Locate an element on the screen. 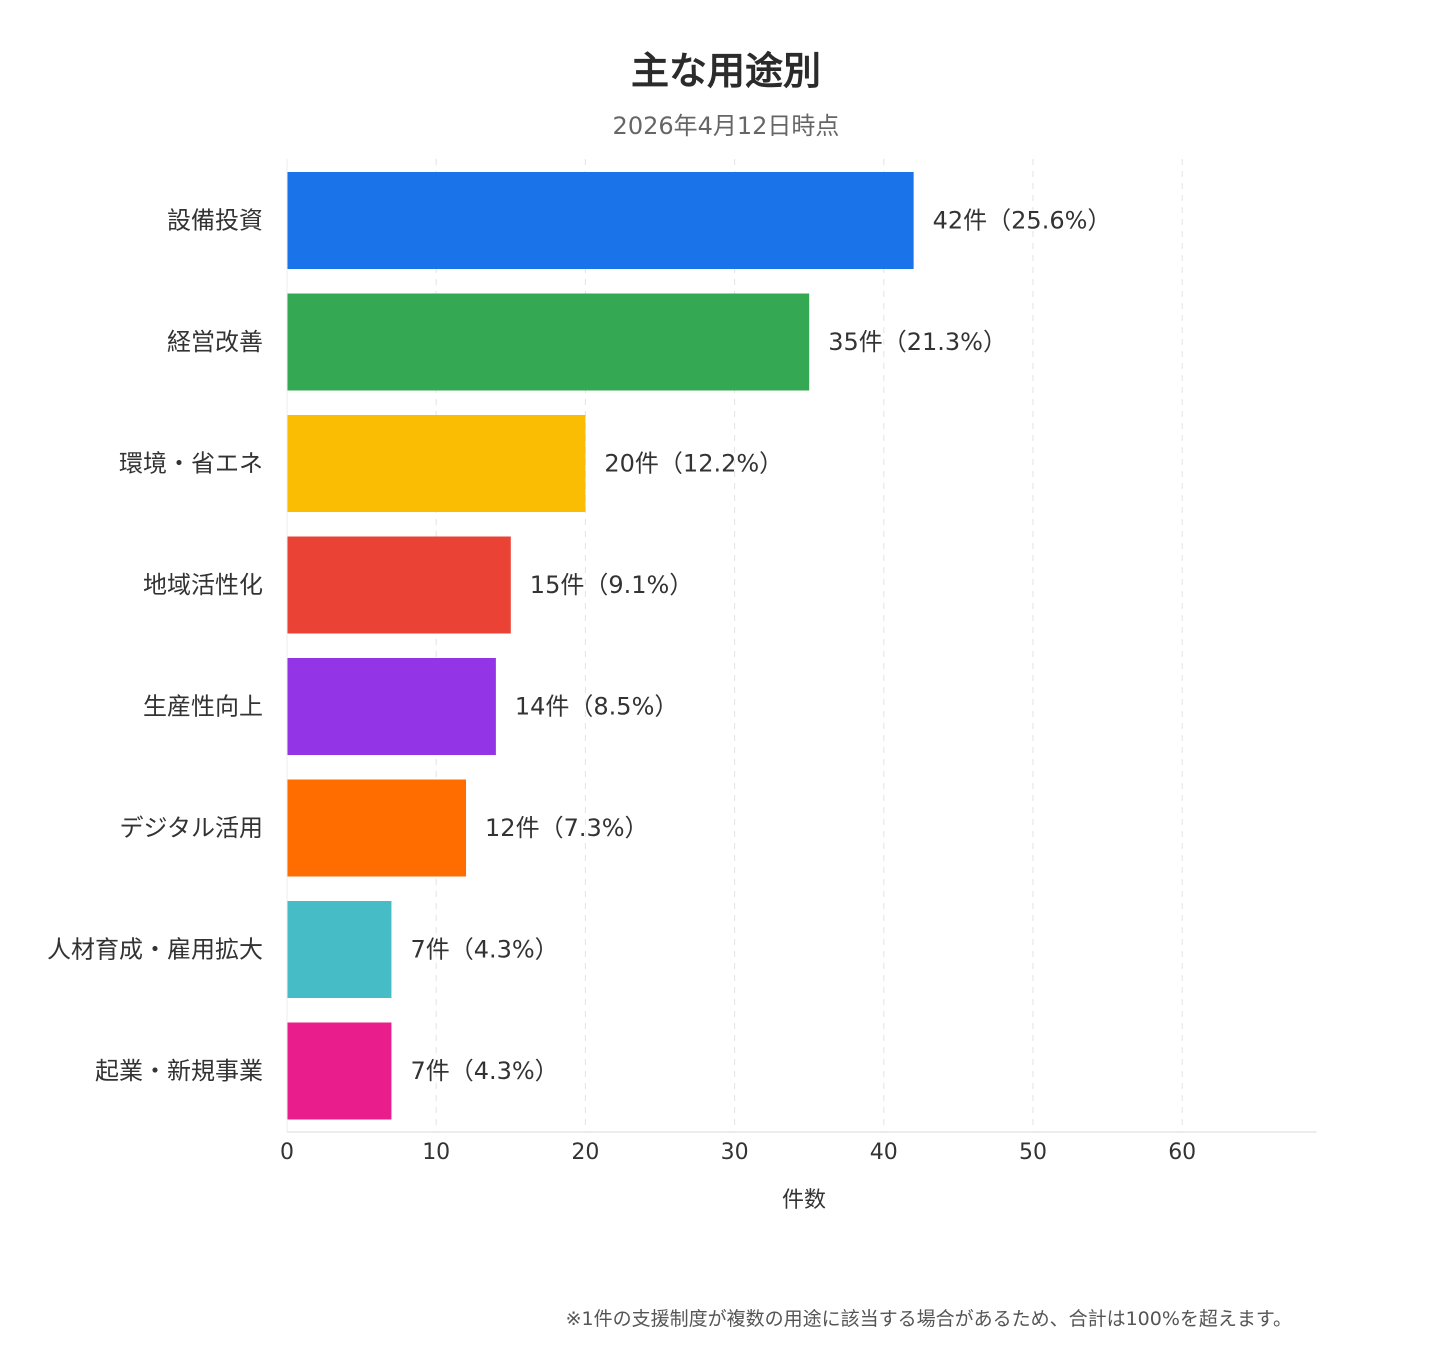 Image resolution: width=1452 pixels, height=1350 pixels. footnote: ※1件の支援制度が複数の用途に該当する場合があるため、合計は100%を超えます。 is located at coordinates (928, 1319).